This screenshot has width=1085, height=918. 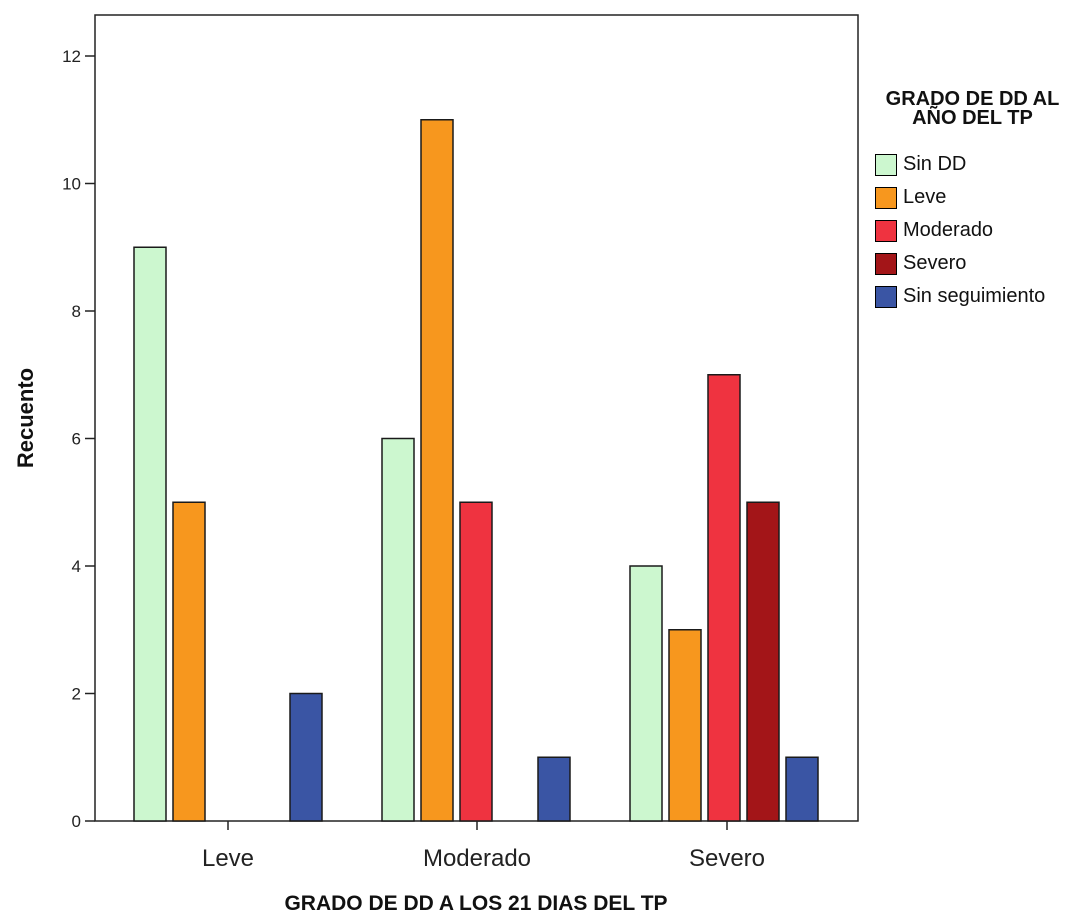 I want to click on y-tick-label: 4, so click(x=76, y=566).